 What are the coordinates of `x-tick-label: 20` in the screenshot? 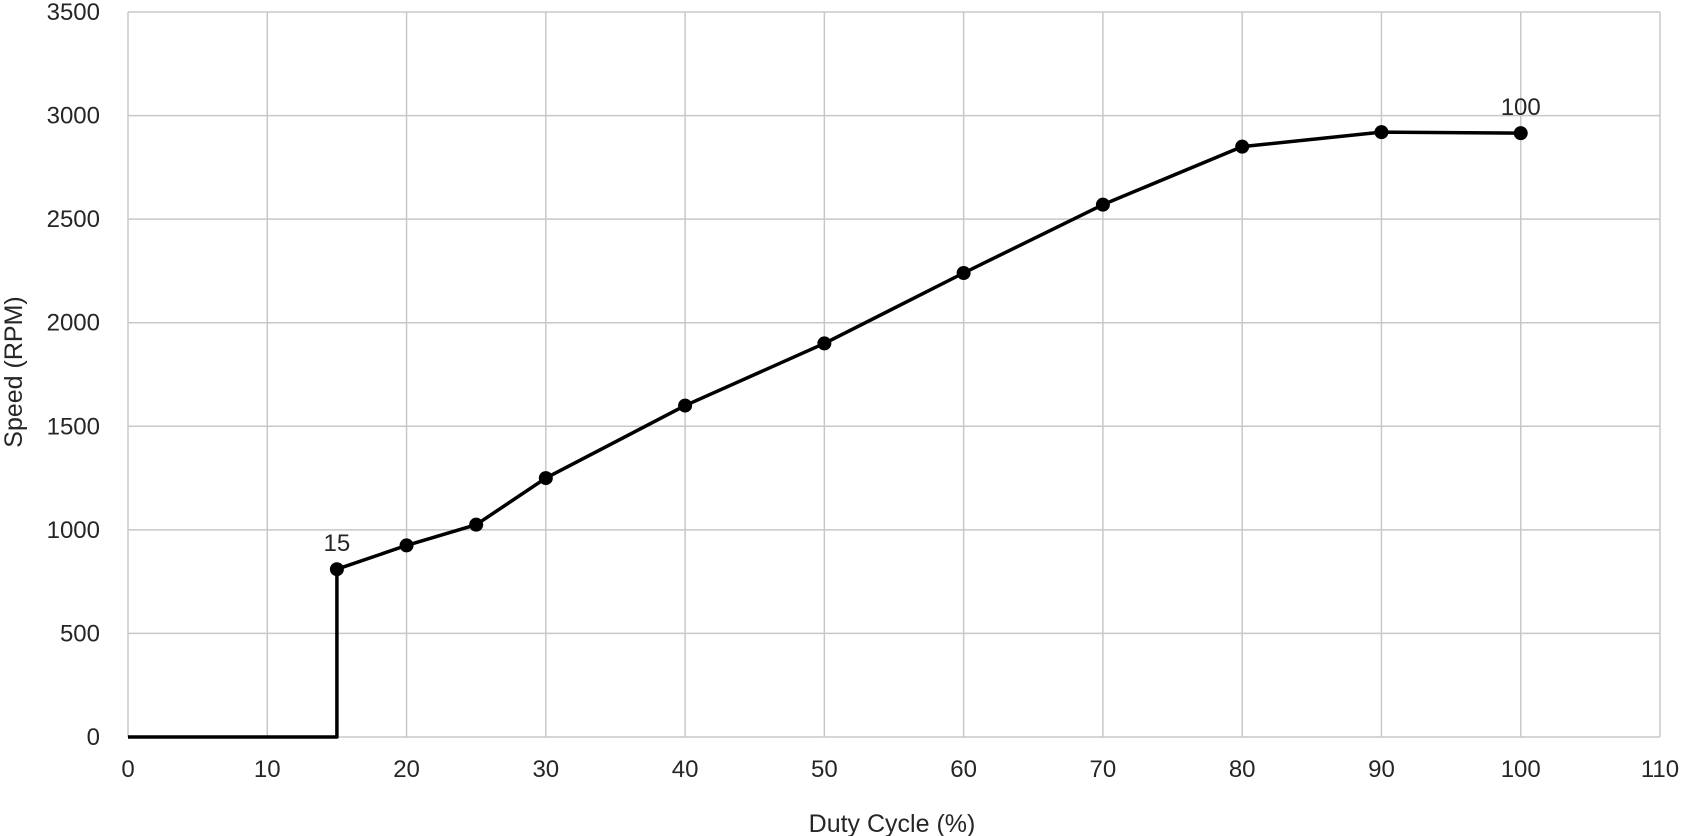 It's located at (406, 769).